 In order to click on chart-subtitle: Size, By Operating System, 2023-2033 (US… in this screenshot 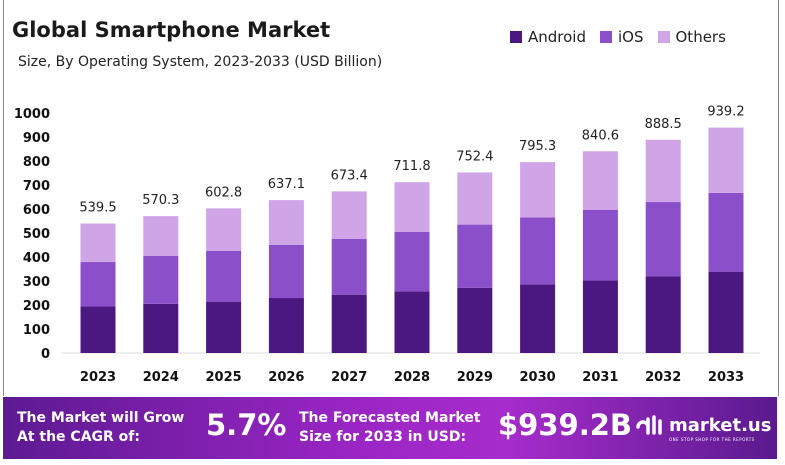, I will do `click(200, 62)`.